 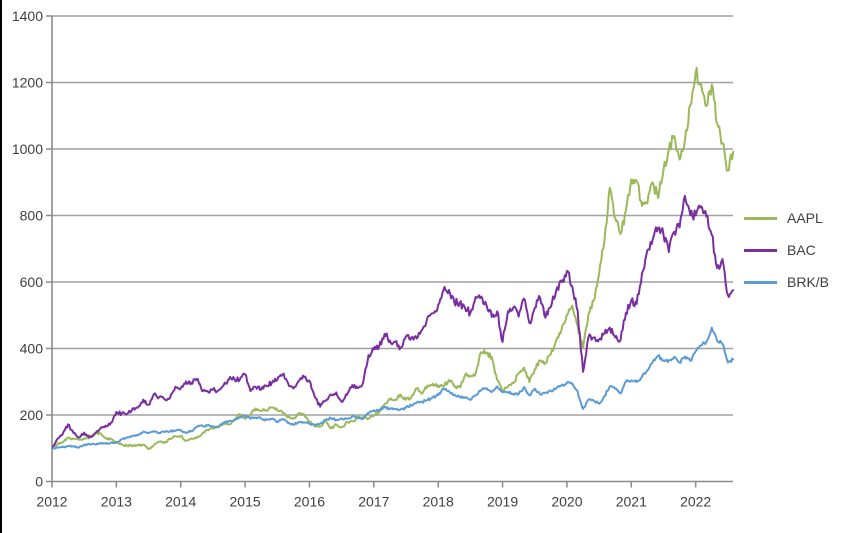 I want to click on screenshot-left-edge, so click(x=1, y=266).